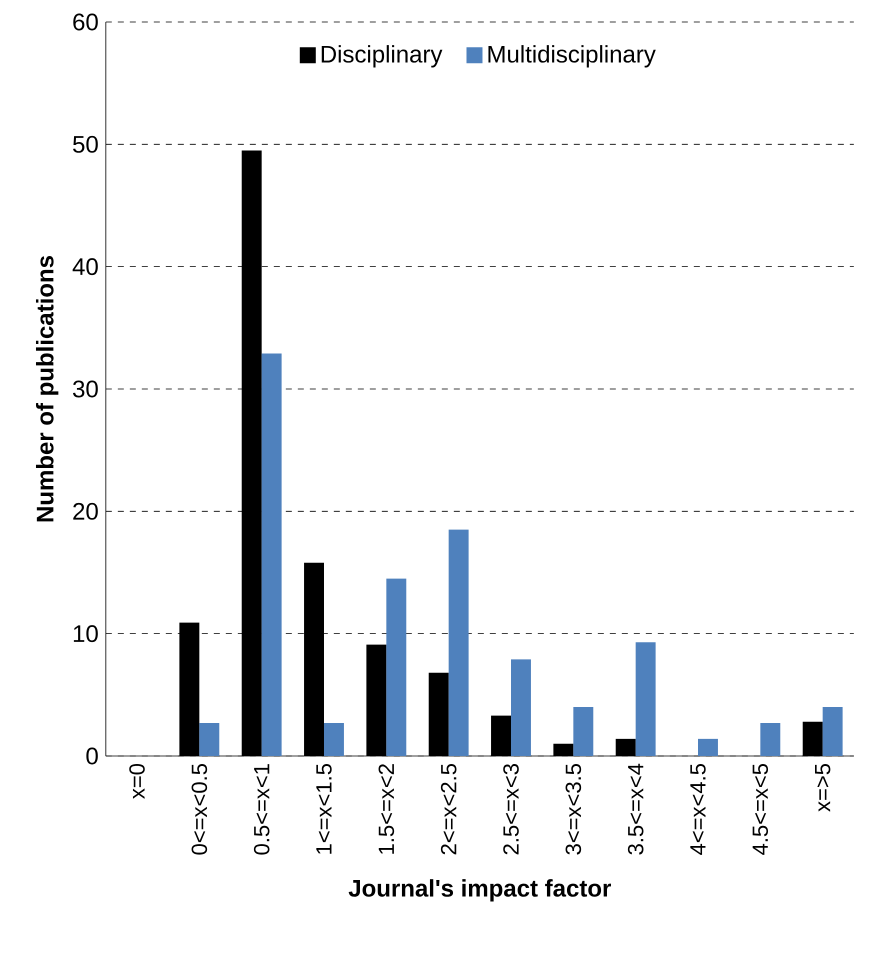 This screenshot has height=967, width=890. What do you see at coordinates (822, 788) in the screenshot?
I see `x-tick-label: x=>5` at bounding box center [822, 788].